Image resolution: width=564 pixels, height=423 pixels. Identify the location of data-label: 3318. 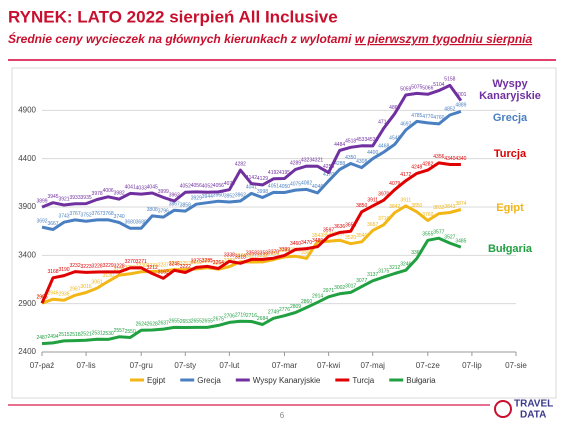
(240, 258).